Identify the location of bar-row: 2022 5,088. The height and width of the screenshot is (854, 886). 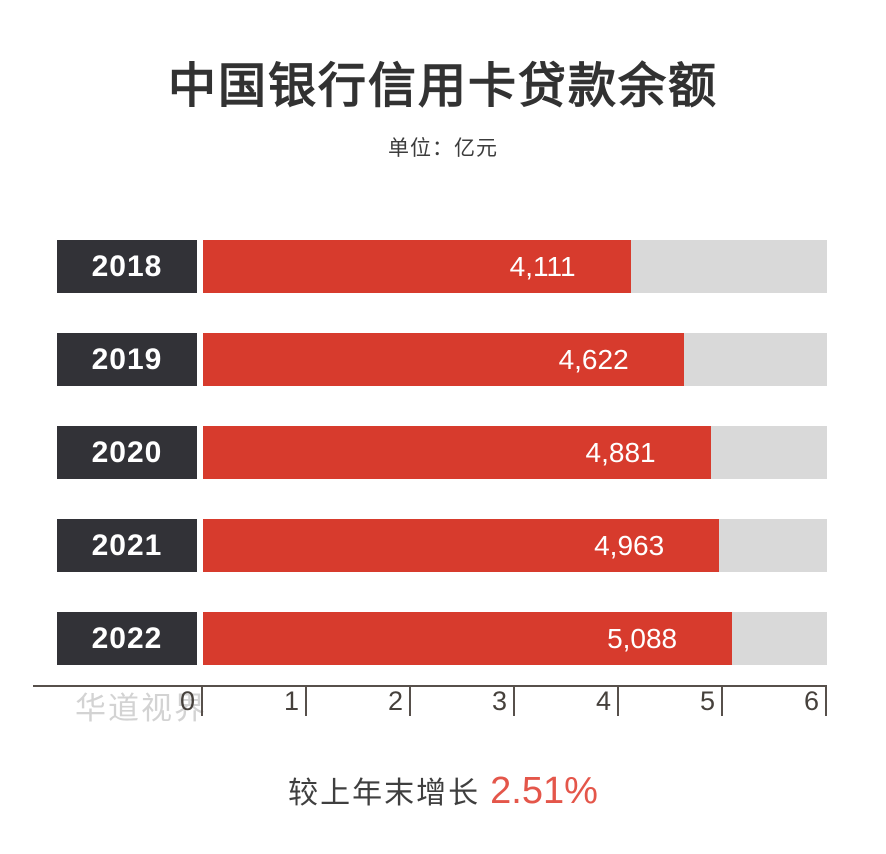
(442, 638).